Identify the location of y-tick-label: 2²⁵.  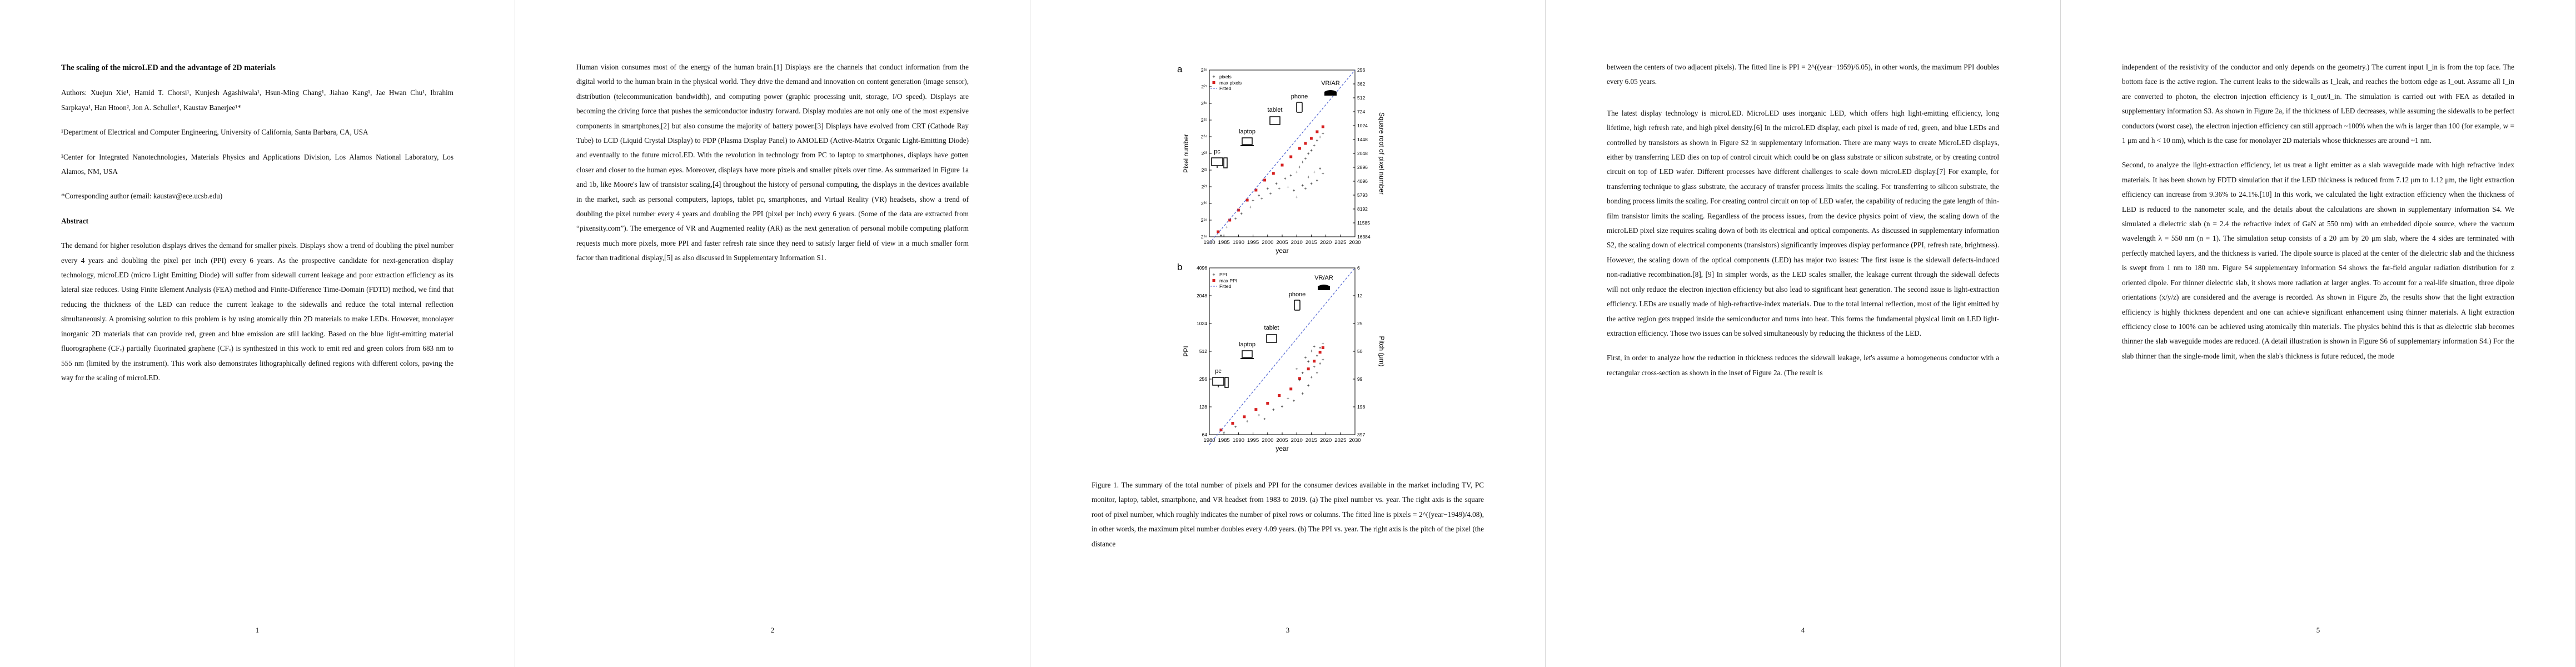
(1204, 120).